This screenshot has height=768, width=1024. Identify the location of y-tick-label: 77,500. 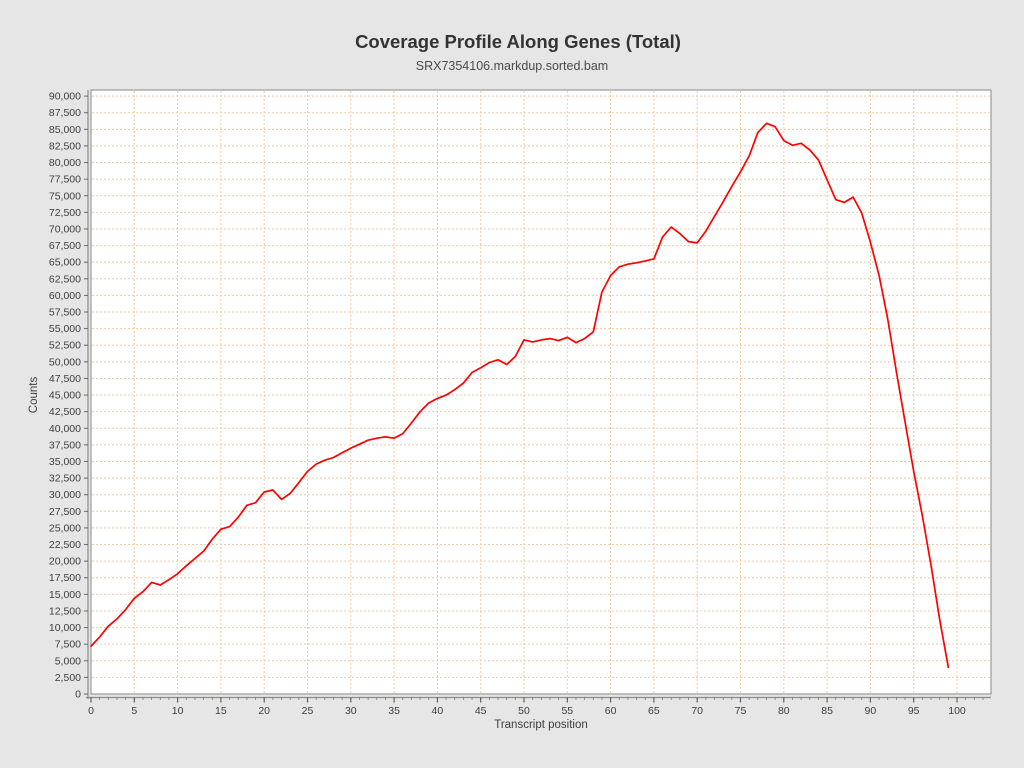
(65, 180).